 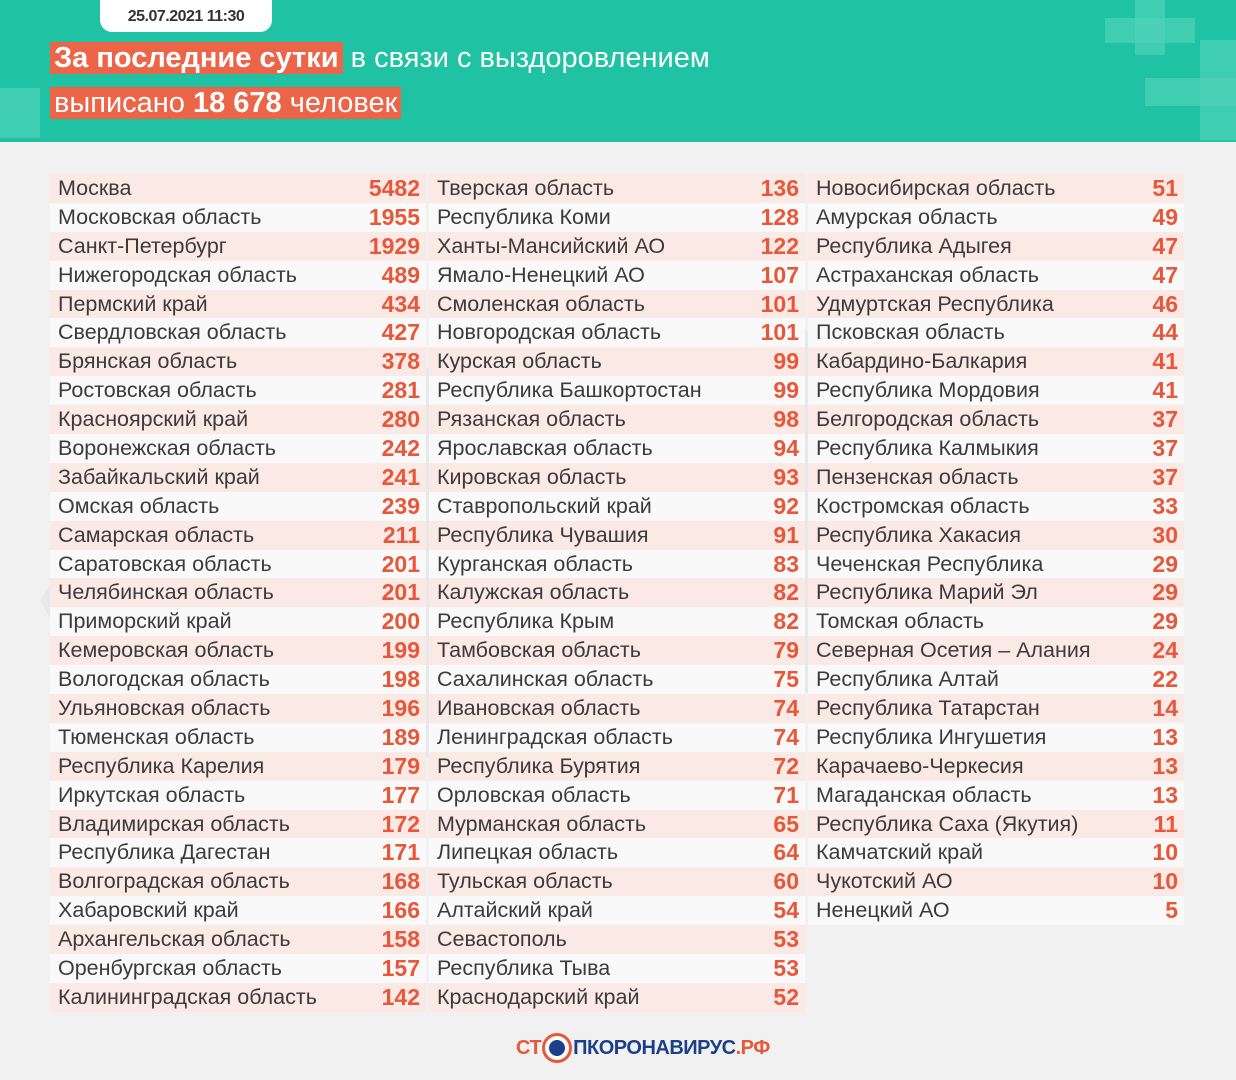 What do you see at coordinates (539, 650) in the screenshot?
I see `region-name: Тамбовская область` at bounding box center [539, 650].